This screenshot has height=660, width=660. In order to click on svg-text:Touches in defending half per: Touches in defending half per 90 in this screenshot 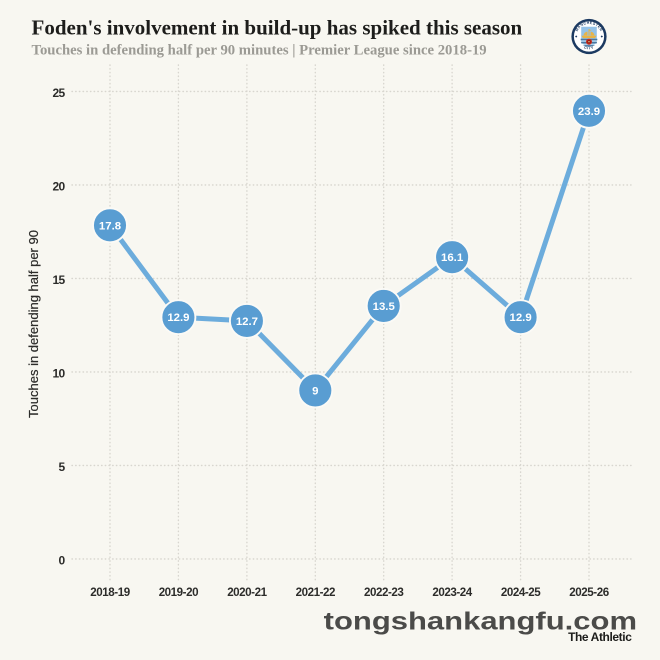, I will do `click(33, 324)`.